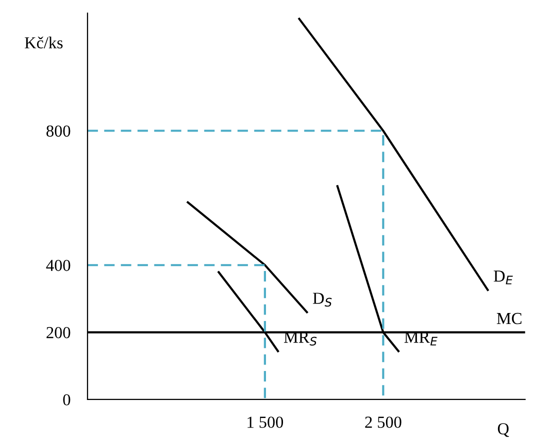 This screenshot has width=547, height=439. Describe the element at coordinates (383, 422) in the screenshot. I see `x-tick-label: 2 500` at that location.